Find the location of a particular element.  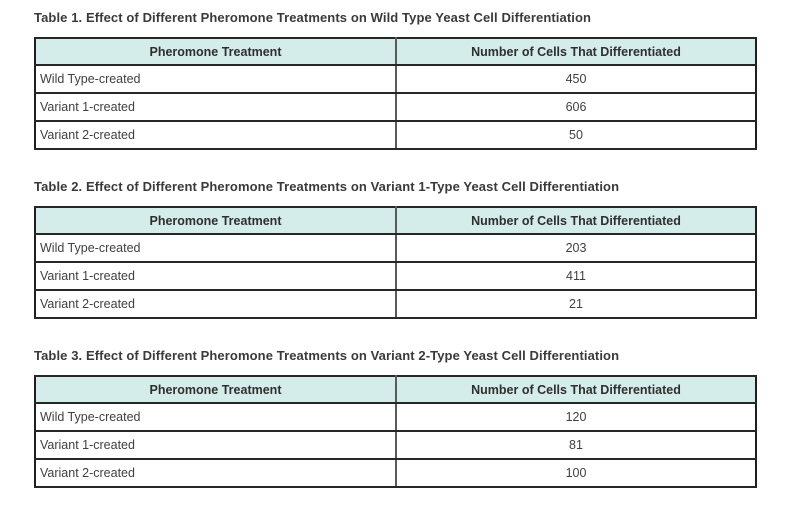

count-cell: 203 is located at coordinates (576, 248).